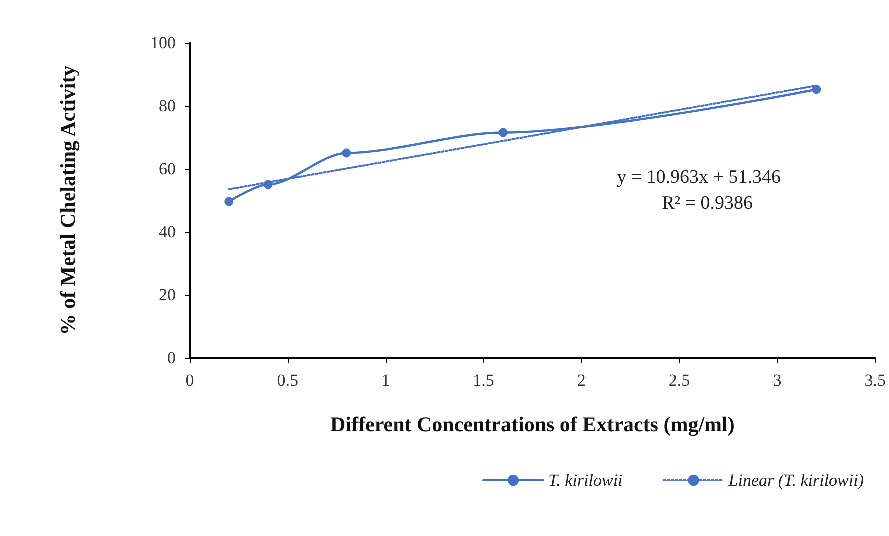 The image size is (889, 536). I want to click on y-tick-label: 80, so click(167, 106).